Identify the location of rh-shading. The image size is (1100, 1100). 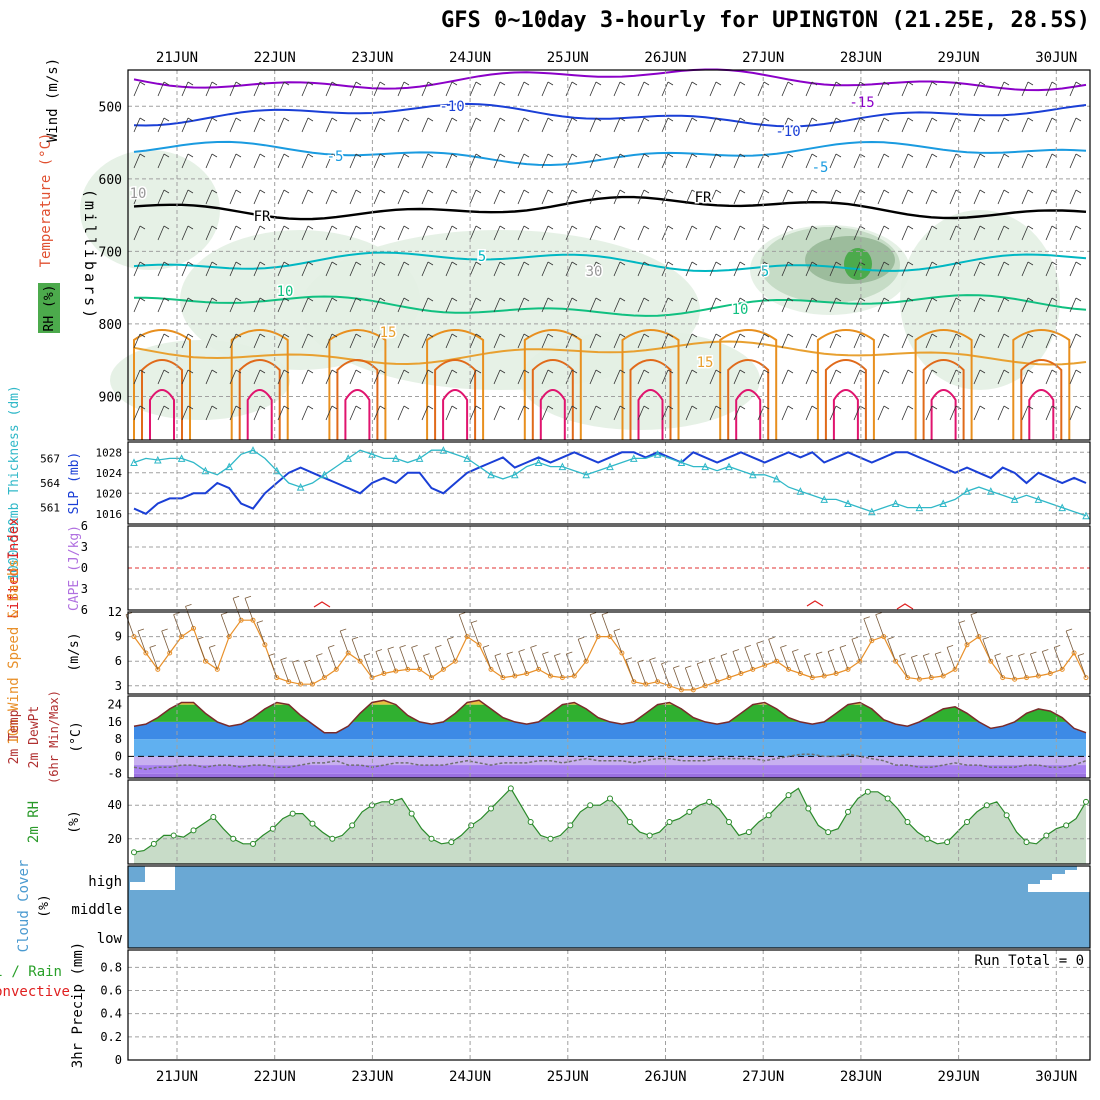
(150, 210).